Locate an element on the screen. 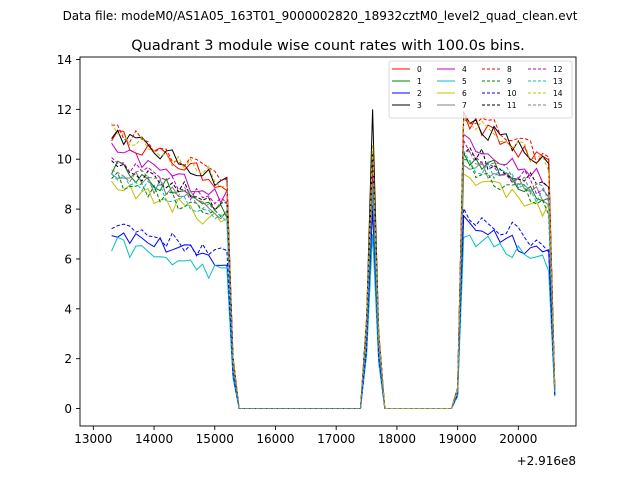  legend-frame is located at coordinates (480, 89).